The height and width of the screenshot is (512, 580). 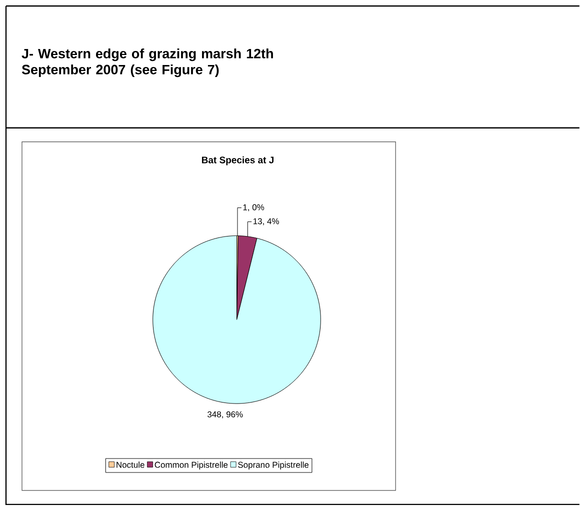 What do you see at coordinates (147, 62) in the screenshot?
I see `chart-title: J- Western edge of grazing marsh 12th September 2007 (see Figure 7)` at bounding box center [147, 62].